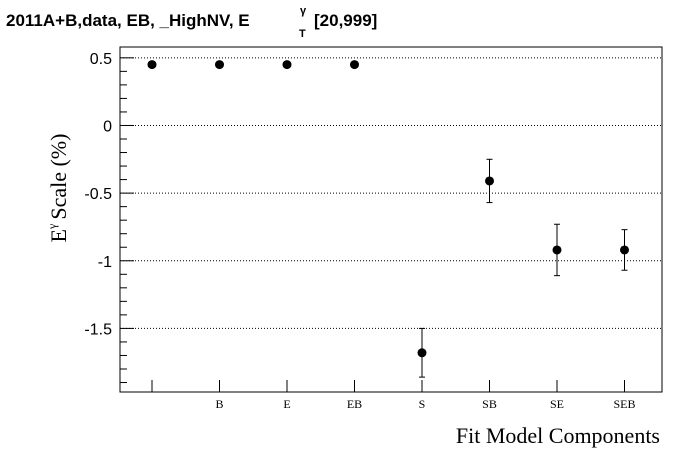 This screenshot has width=696, height=472. Describe the element at coordinates (345, 20) in the screenshot. I see `chart-title-suffix: [20,999]` at that location.